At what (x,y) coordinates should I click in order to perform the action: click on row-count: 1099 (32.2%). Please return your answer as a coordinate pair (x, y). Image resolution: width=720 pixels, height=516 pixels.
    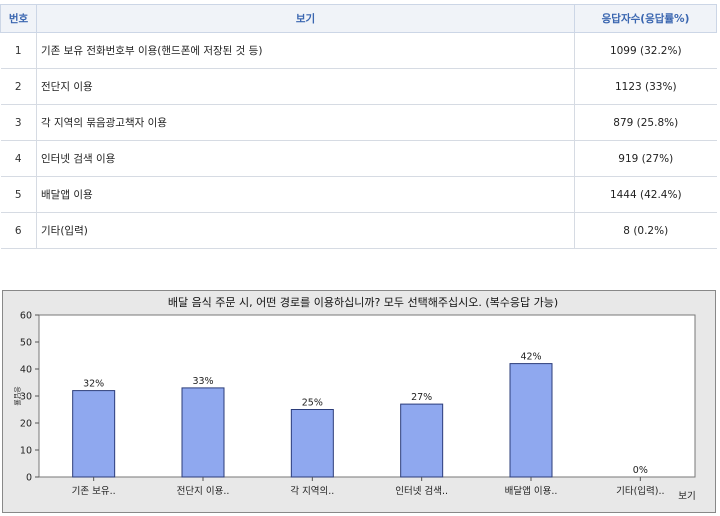
    Looking at the image, I should click on (645, 50).